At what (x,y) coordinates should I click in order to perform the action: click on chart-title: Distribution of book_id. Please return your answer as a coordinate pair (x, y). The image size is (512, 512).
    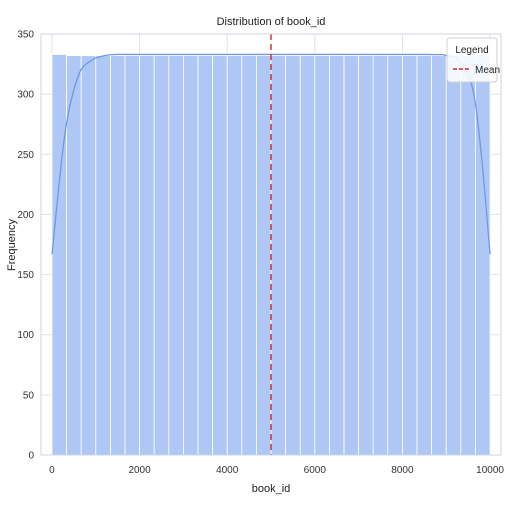
    Looking at the image, I should click on (271, 22).